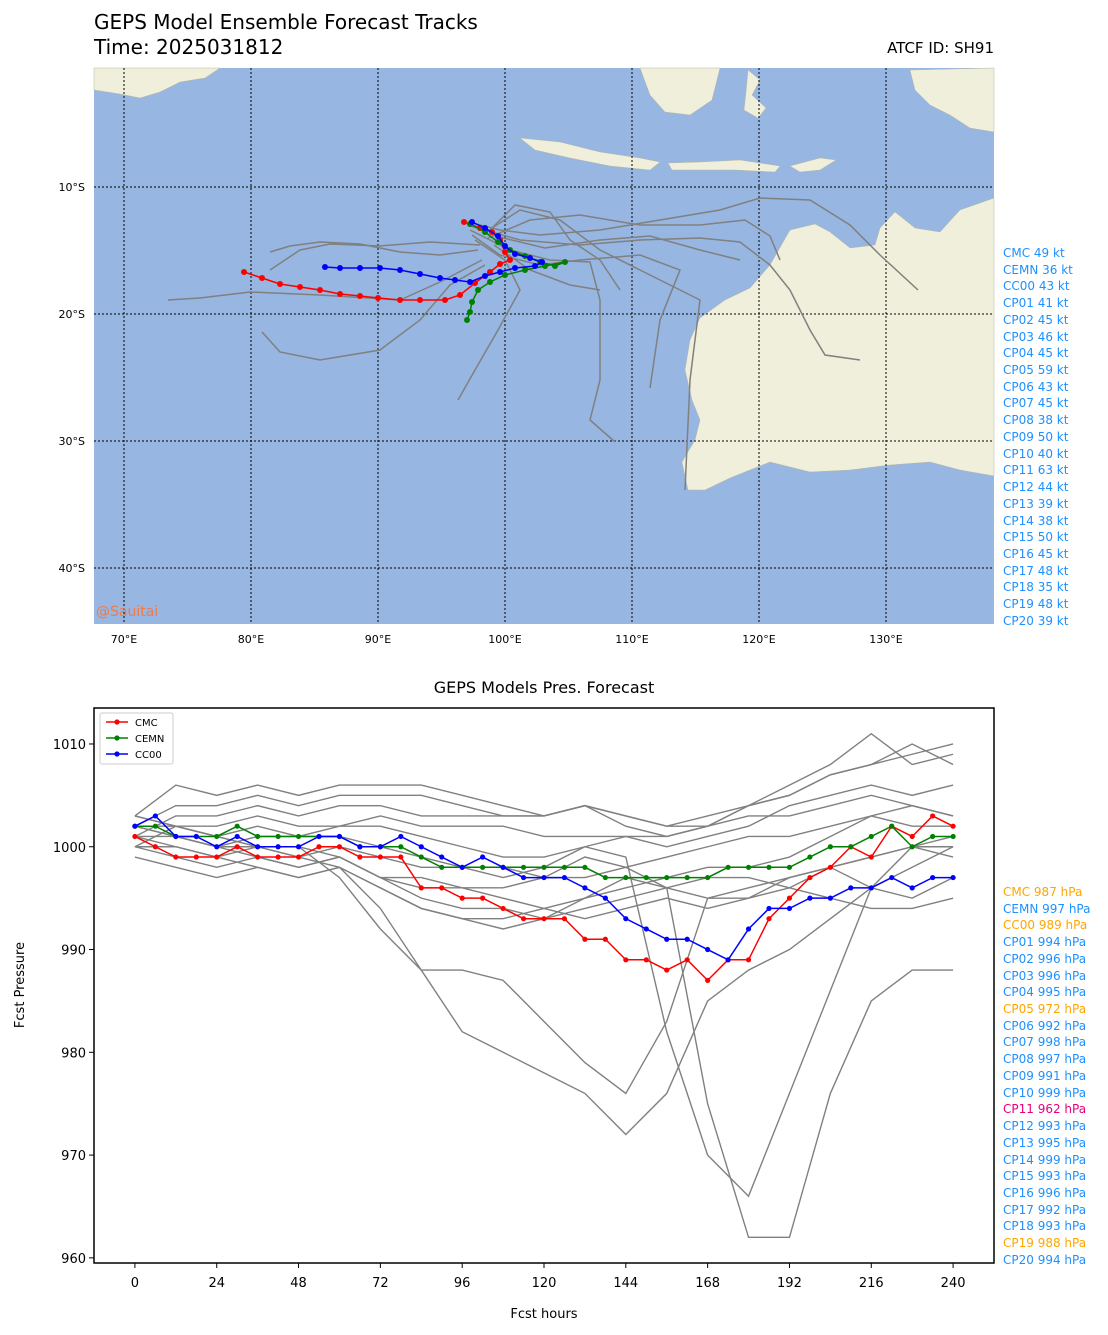  What do you see at coordinates (72, 187) in the screenshot?
I see `lat-label: 10°S` at bounding box center [72, 187].